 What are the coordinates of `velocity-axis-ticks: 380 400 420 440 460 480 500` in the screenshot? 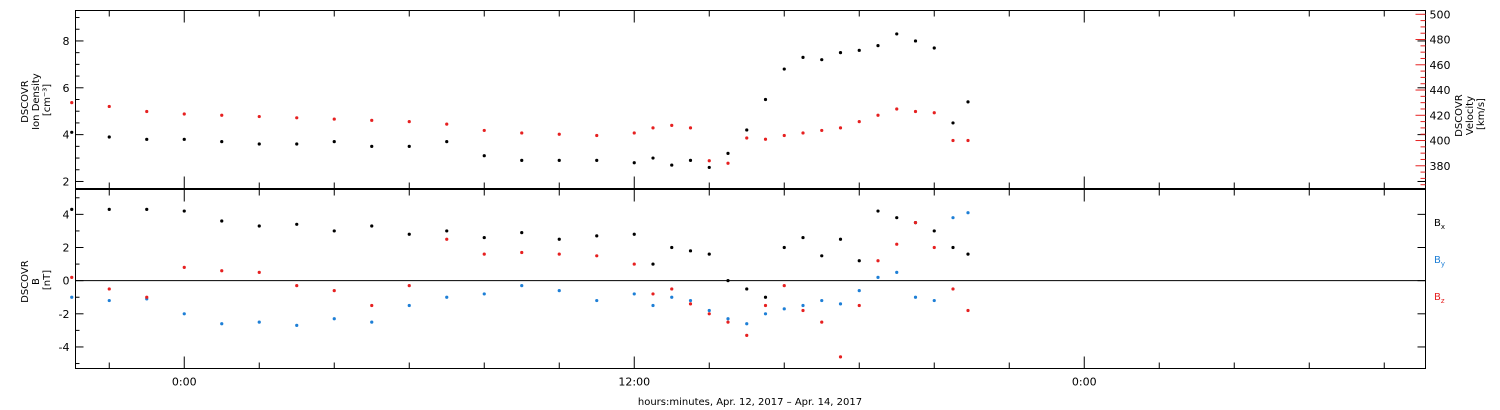 It's located at (1433, 97).